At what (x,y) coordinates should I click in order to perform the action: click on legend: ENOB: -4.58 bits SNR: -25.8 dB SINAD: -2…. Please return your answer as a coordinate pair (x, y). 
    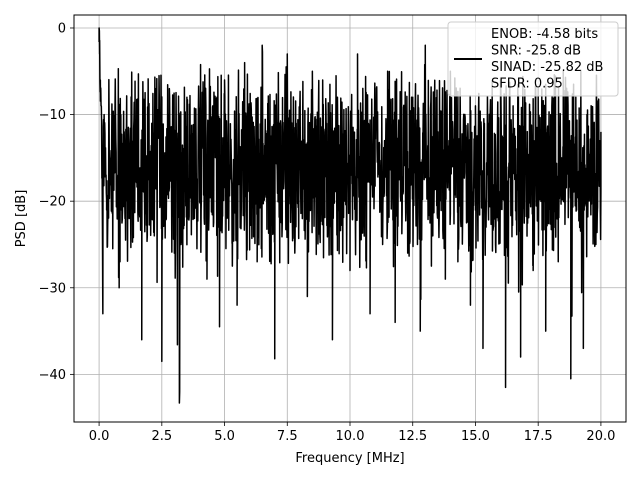
    Looking at the image, I should click on (533, 59).